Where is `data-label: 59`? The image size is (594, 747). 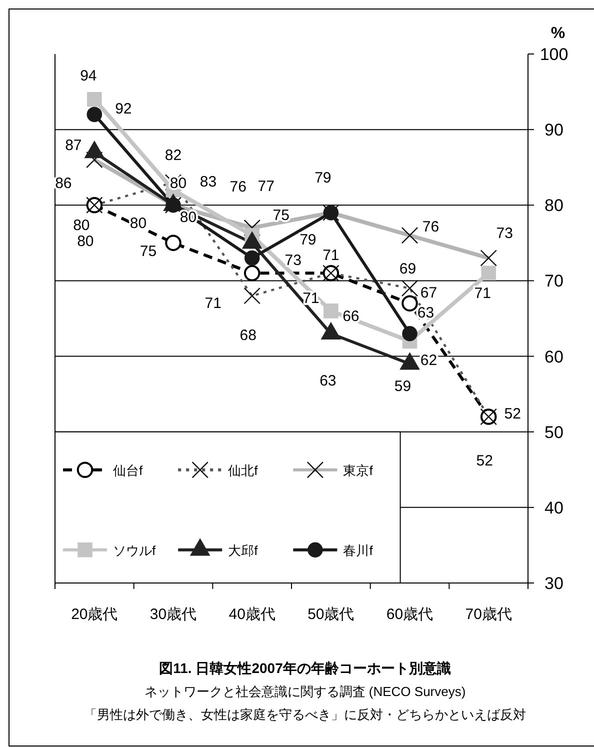 data-label: 59 is located at coordinates (403, 386).